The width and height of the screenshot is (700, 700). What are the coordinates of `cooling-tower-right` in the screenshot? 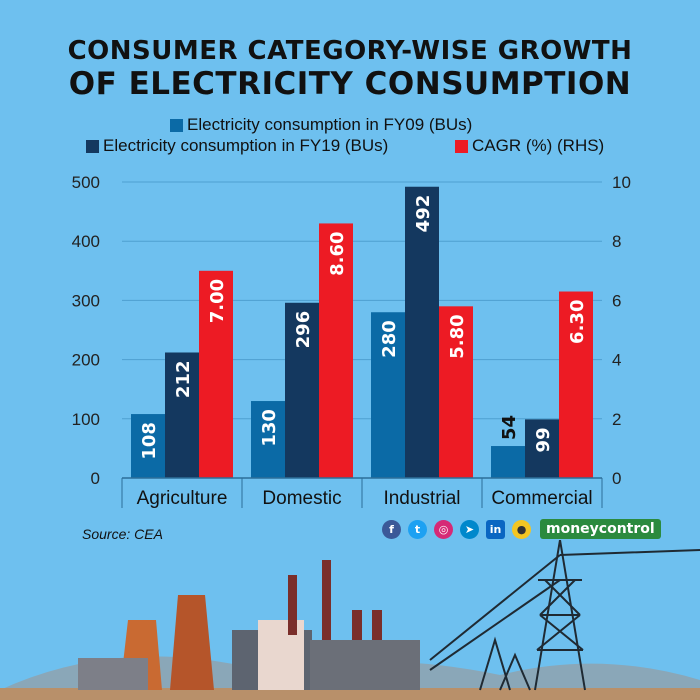 It's located at (192, 642).